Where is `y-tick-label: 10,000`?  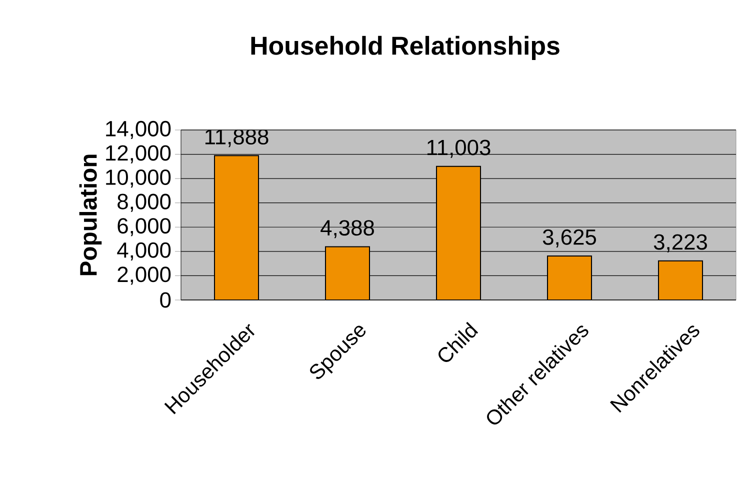 y-tick-label: 10,000 is located at coordinates (138, 178).